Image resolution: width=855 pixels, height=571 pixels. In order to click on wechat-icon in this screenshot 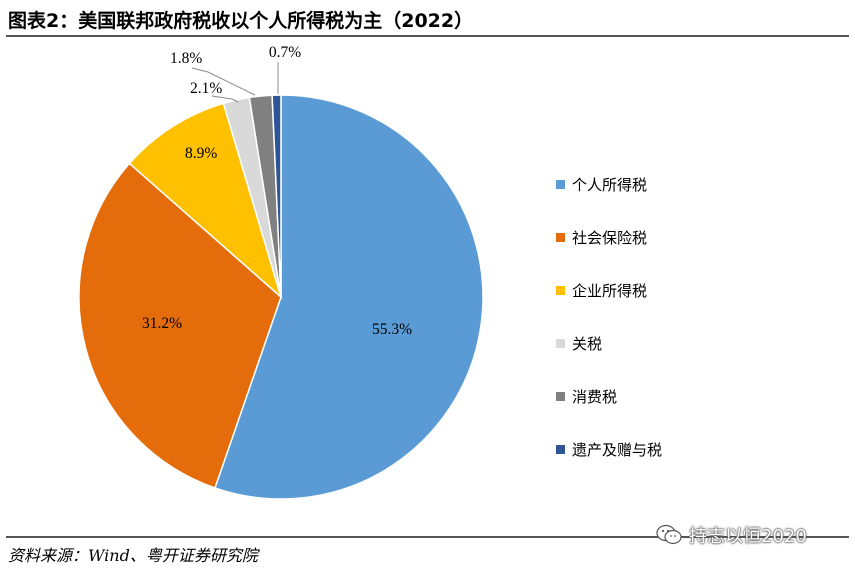, I will do `click(669, 534)`.